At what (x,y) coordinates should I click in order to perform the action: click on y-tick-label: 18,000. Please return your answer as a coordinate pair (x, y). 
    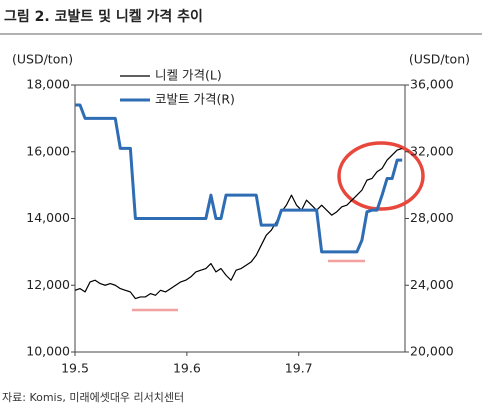
    Looking at the image, I should click on (48, 84).